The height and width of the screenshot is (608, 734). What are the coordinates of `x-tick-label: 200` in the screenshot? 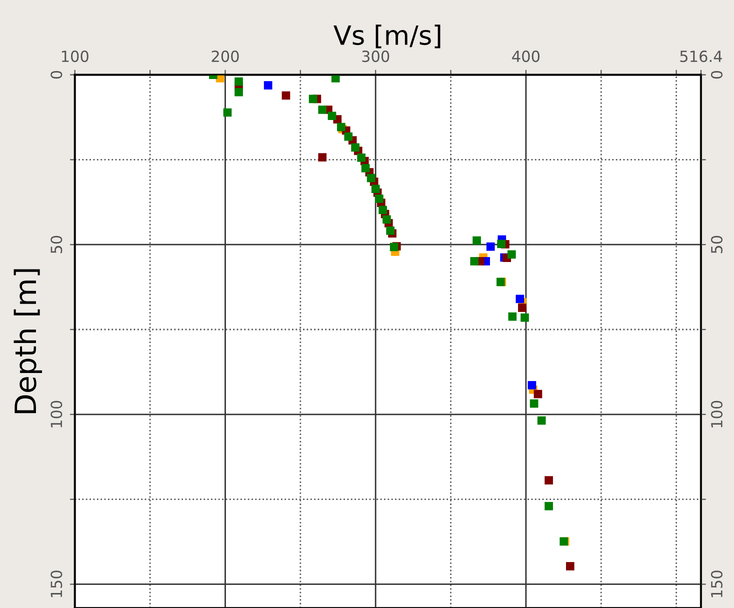 It's located at (225, 56).